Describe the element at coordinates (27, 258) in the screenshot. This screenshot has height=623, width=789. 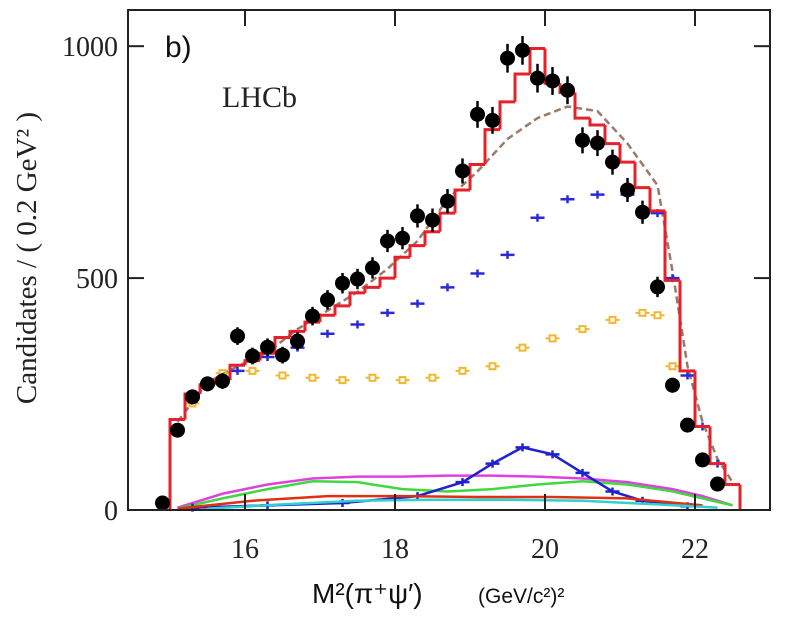
I see `y-axis-label: Candidates / ( 0.2 GeV² )` at that location.